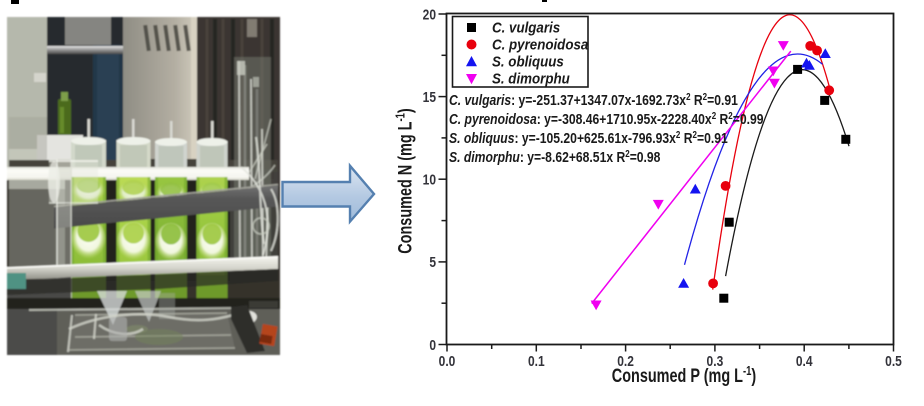  Describe the element at coordinates (715, 361) in the screenshot. I see `svg-text: 0.3` at that location.